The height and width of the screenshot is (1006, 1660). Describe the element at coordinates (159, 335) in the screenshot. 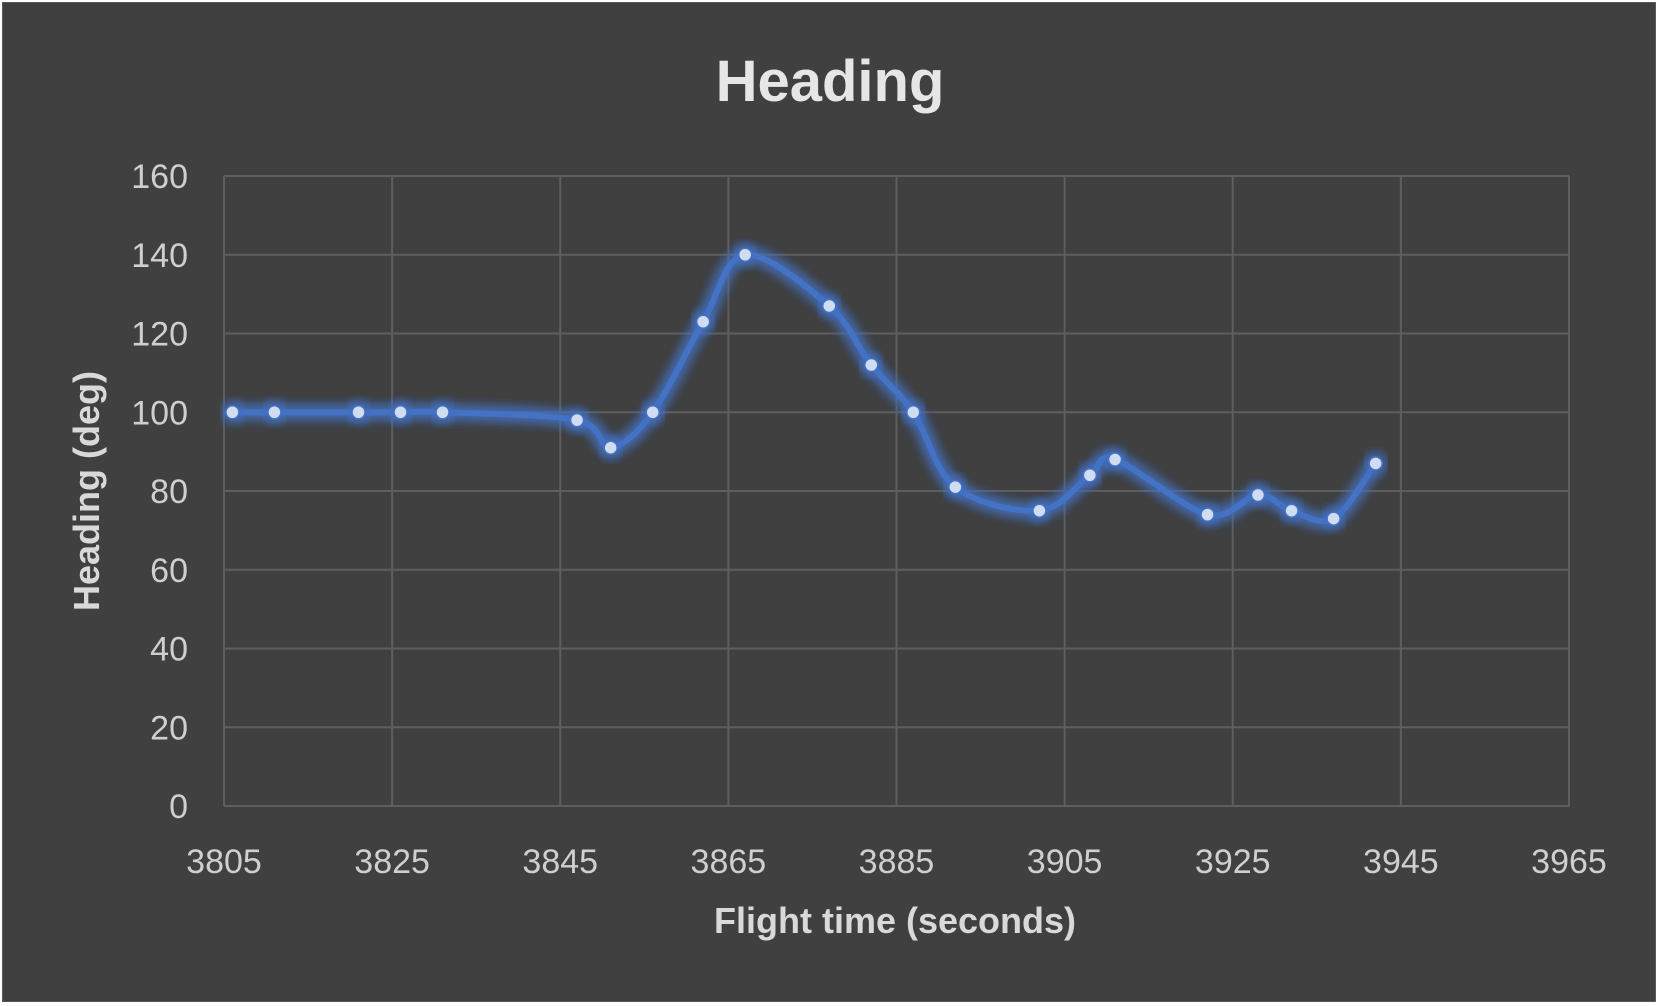

I see `y-tick-label: 120` at that location.